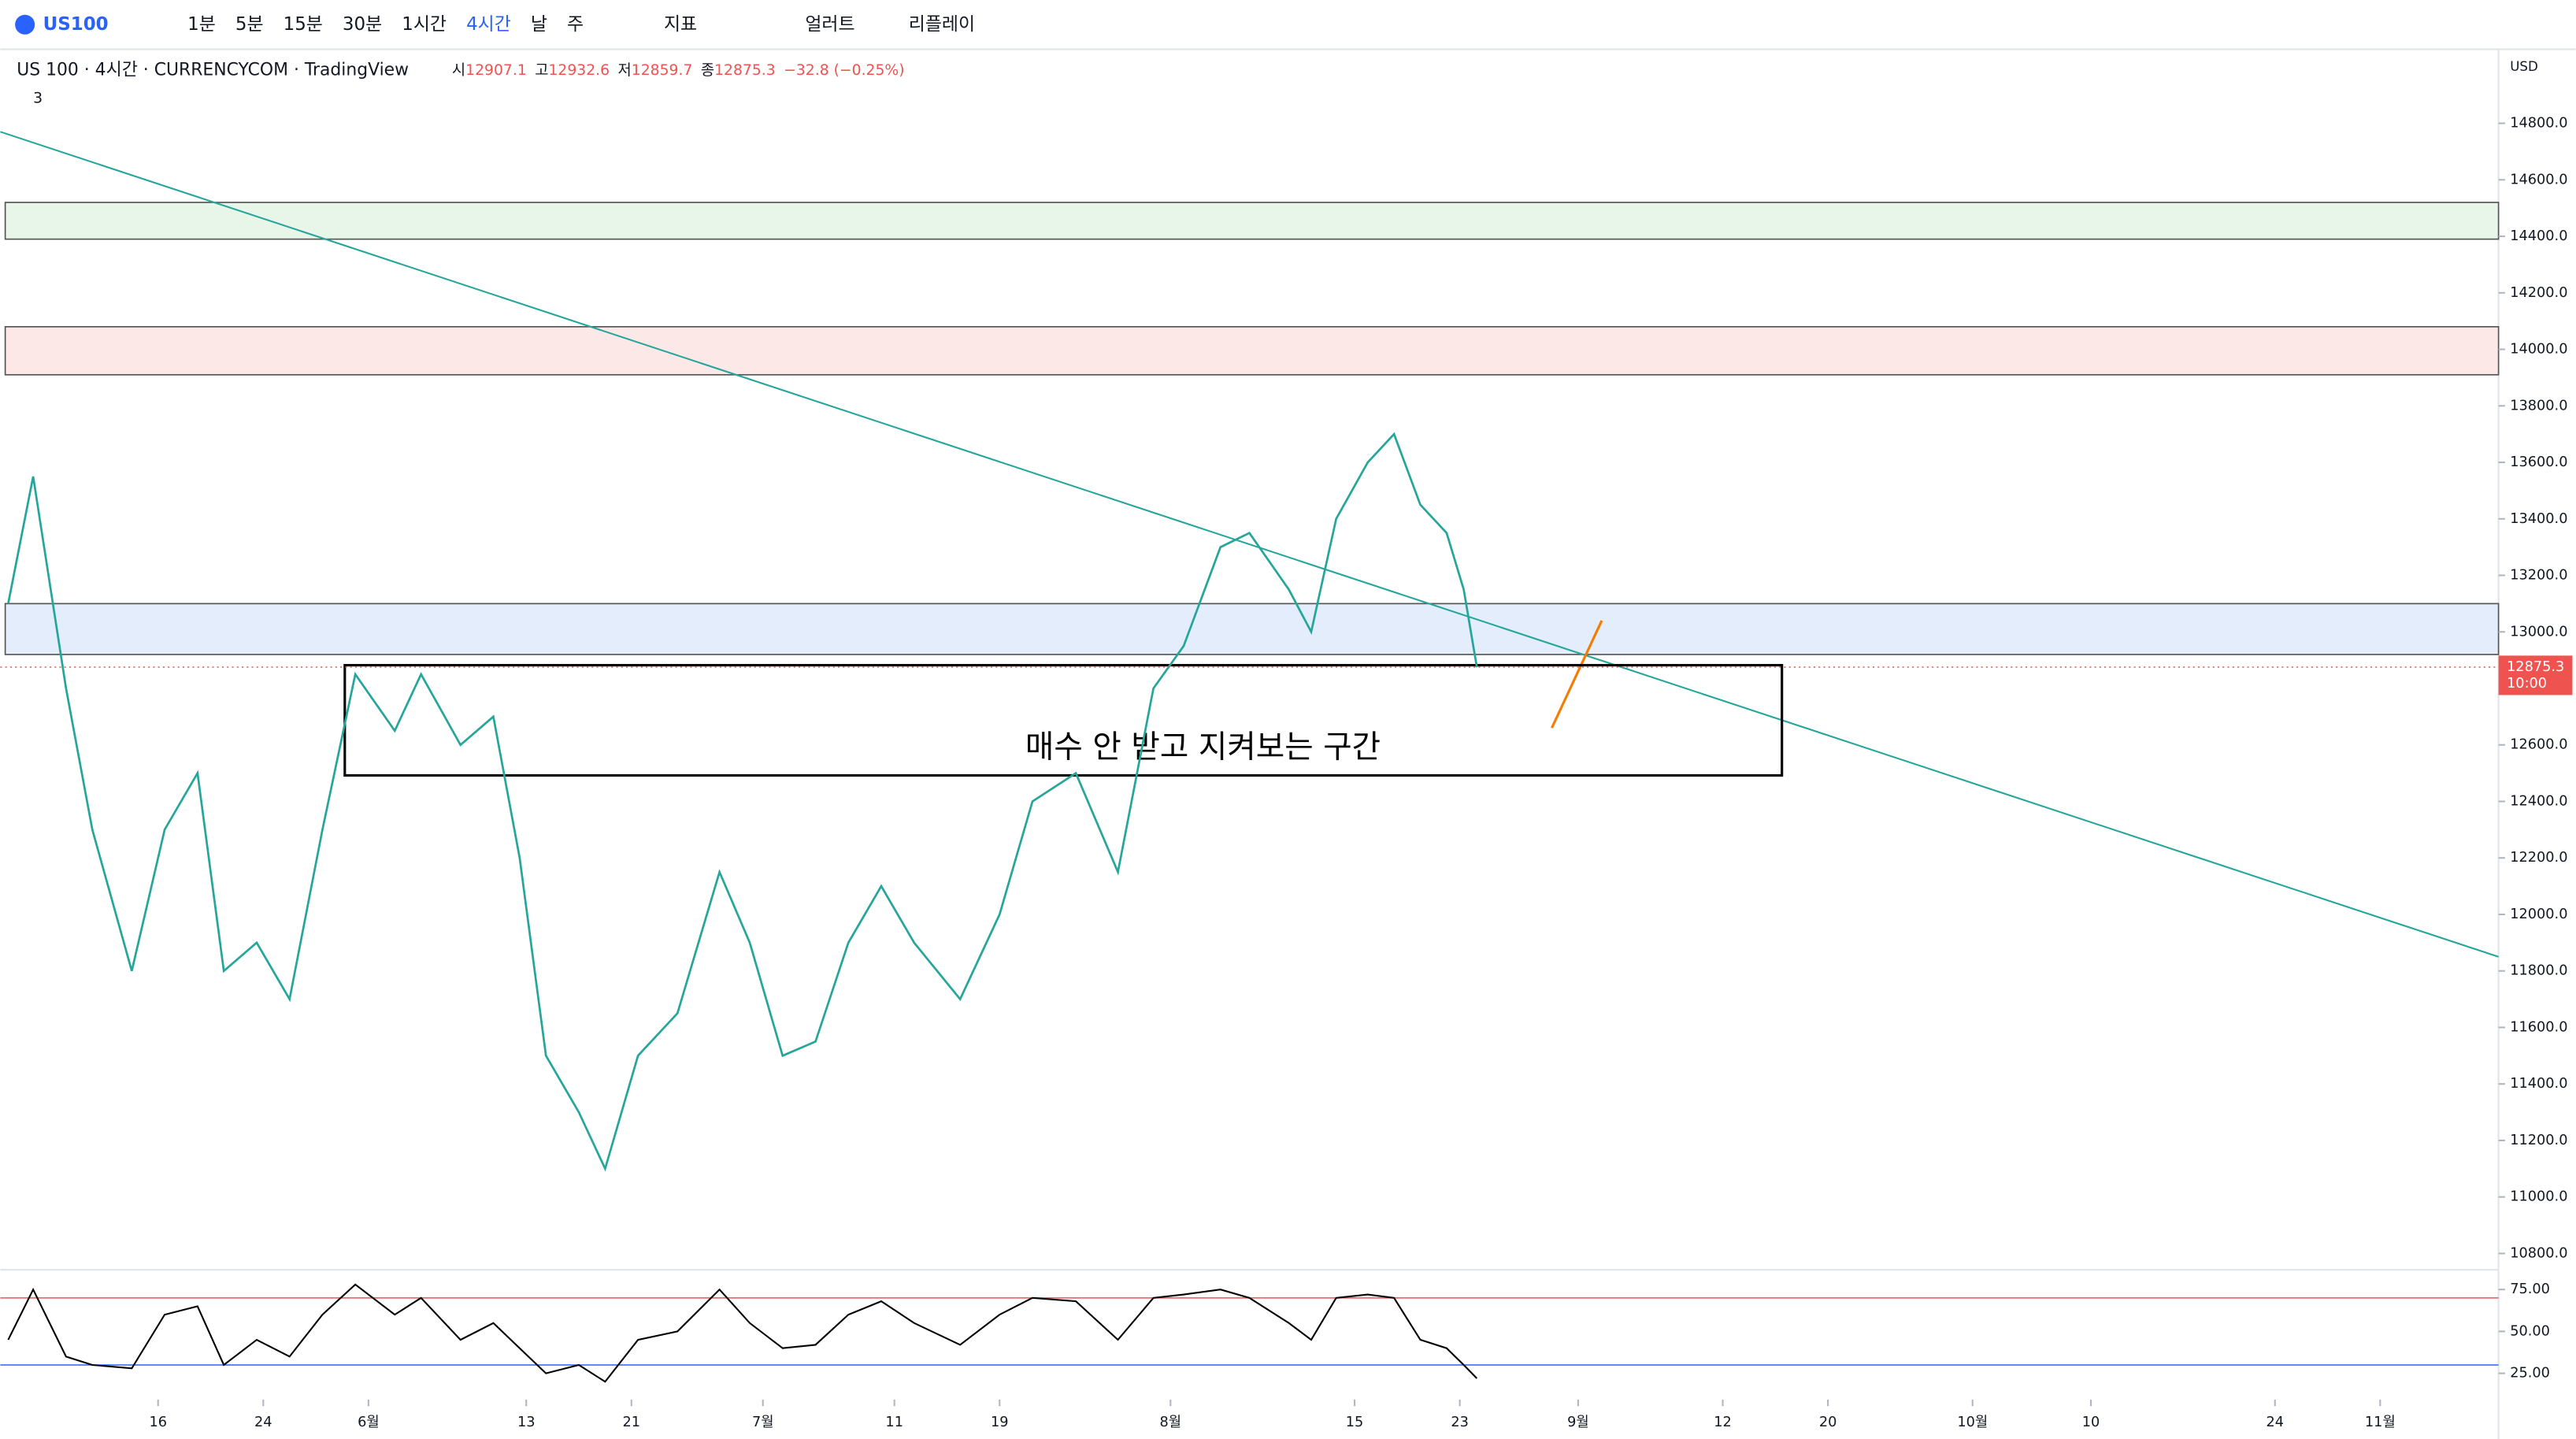 Image resolution: width=2576 pixels, height=1439 pixels. I want to click on y-tick-label: 13200.0, so click(2538, 576).